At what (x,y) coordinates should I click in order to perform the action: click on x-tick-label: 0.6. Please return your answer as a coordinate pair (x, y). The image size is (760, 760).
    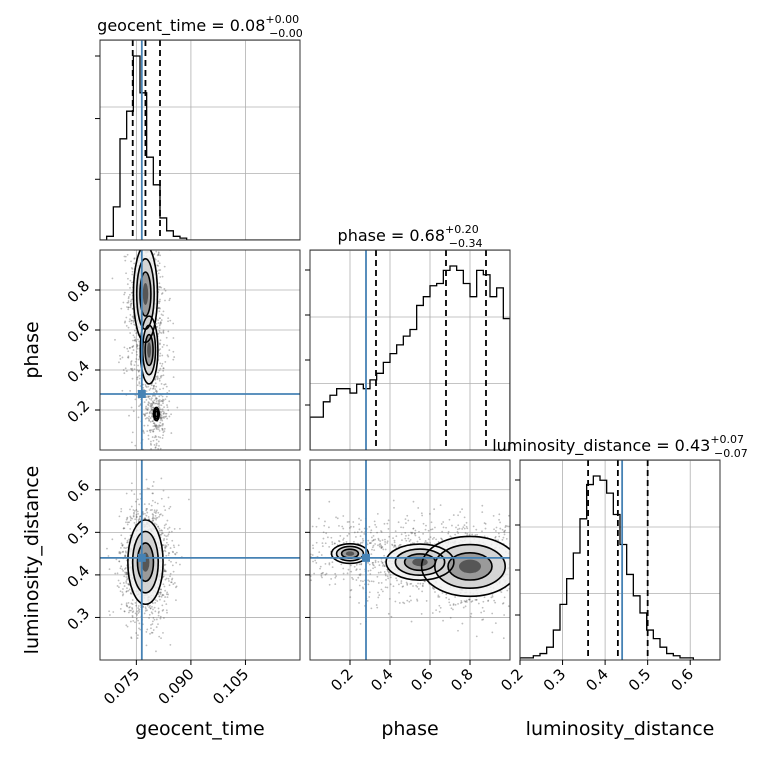
    Looking at the image, I should click on (422, 680).